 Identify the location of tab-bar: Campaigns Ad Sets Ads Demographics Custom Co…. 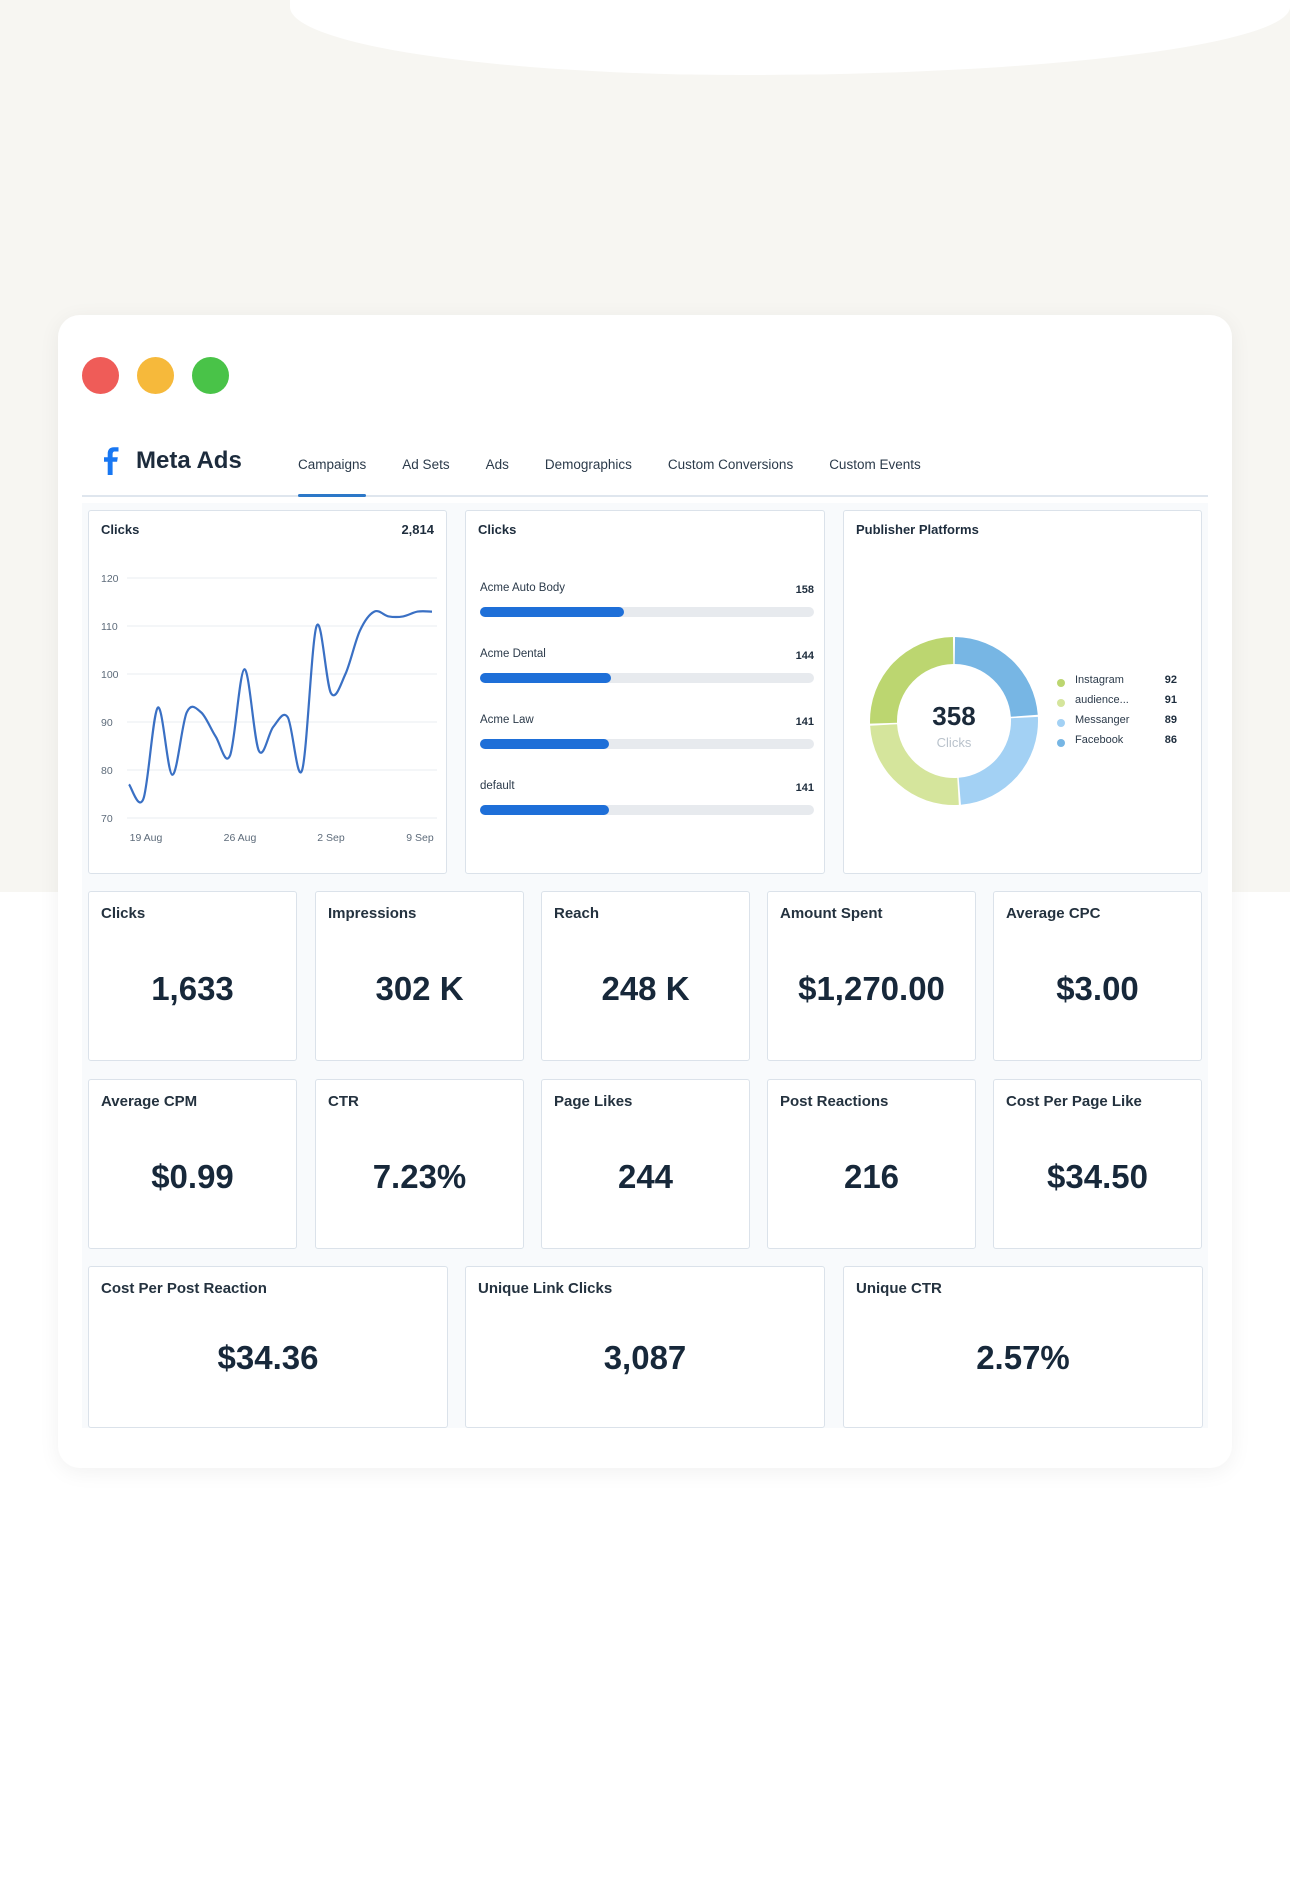
(609, 470).